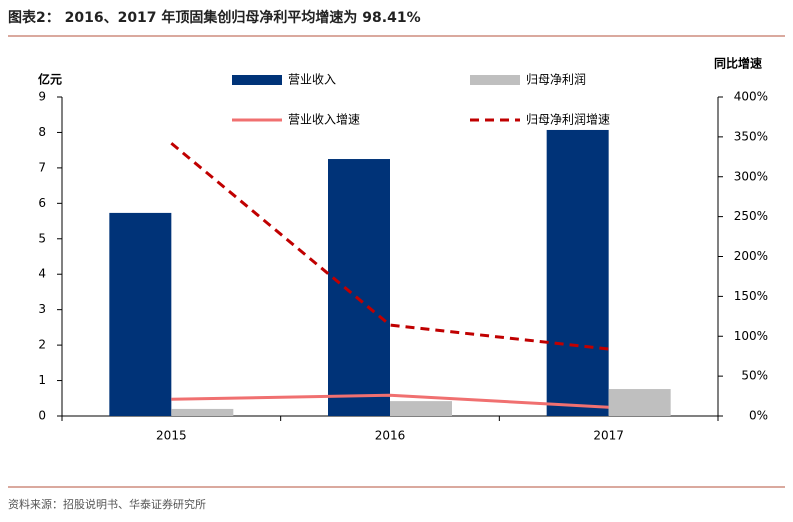 The image size is (793, 522). Describe the element at coordinates (568, 120) in the screenshot. I see `legend-label: 归母净利润增速` at that location.